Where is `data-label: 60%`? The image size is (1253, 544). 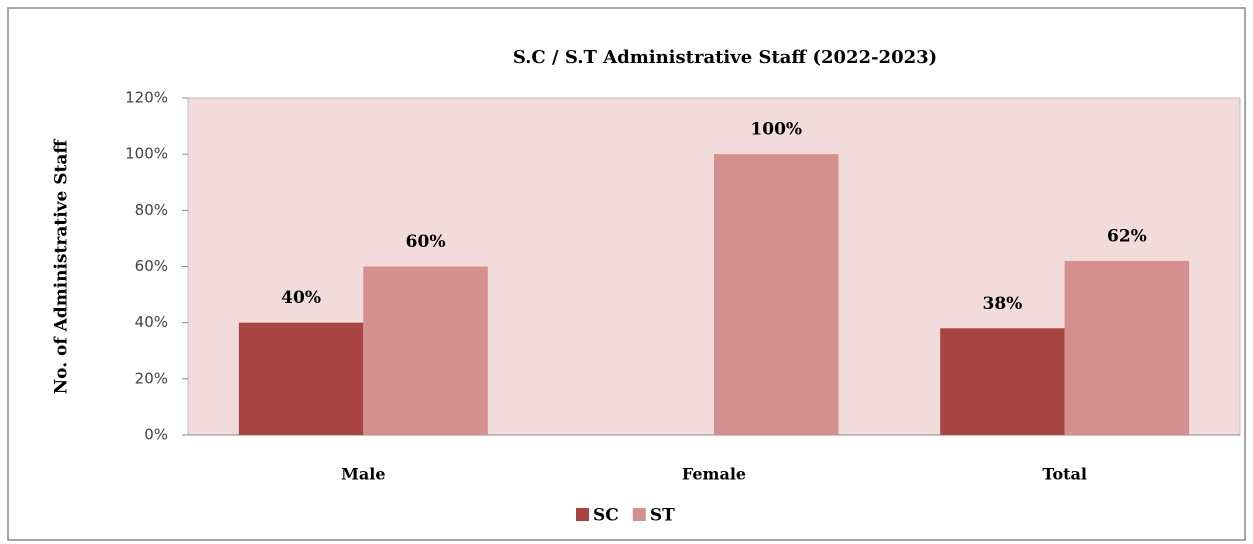
data-label: 60% is located at coordinates (426, 242).